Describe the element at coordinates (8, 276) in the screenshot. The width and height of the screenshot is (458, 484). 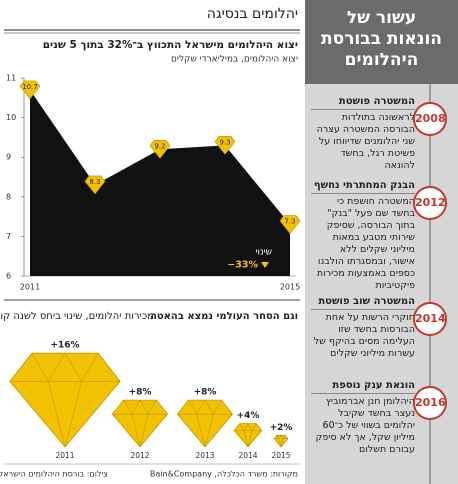
I see `y-tick-label: 6` at that location.